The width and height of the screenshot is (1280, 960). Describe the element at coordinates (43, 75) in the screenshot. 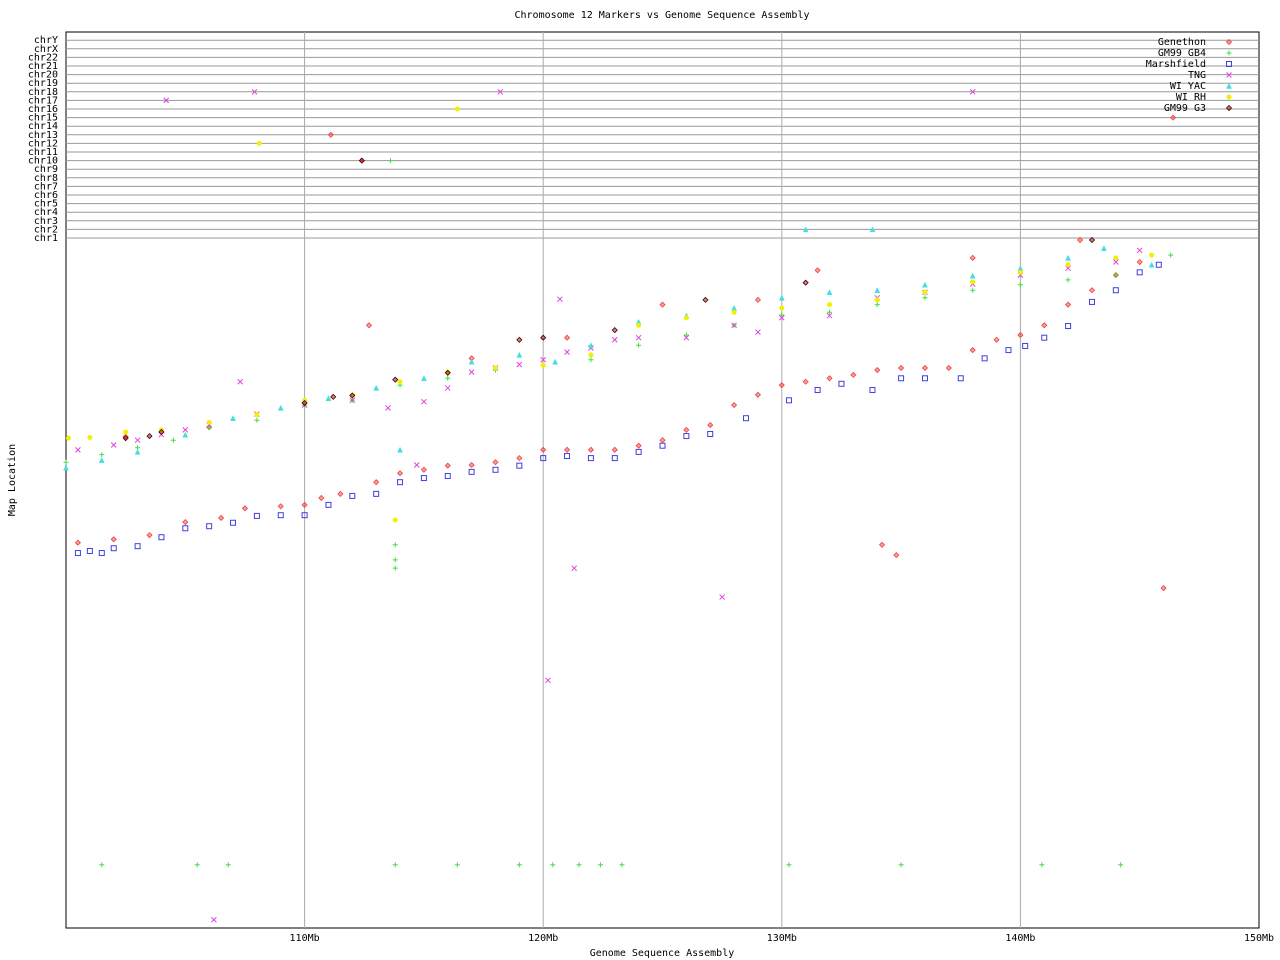

I see `chromosome-label: chr20` at that location.